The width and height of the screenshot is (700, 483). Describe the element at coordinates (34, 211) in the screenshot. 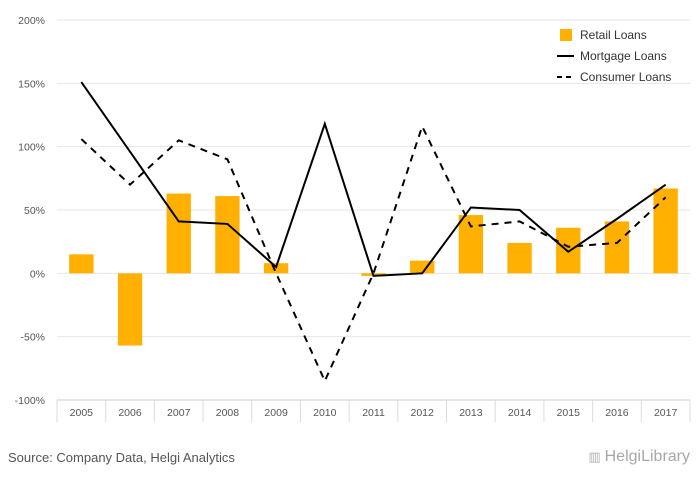

I see `y-tick-label: 50%` at that location.